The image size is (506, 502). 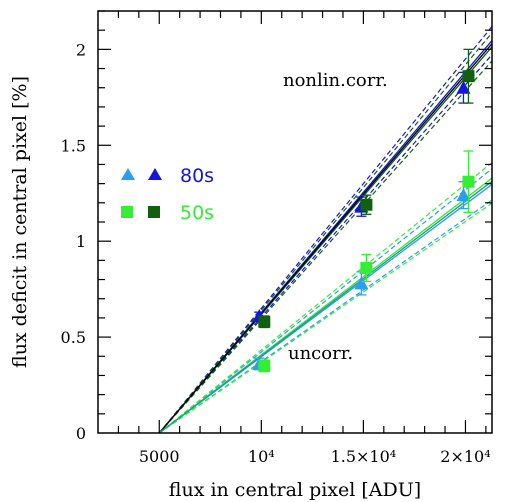 What do you see at coordinates (465, 456) in the screenshot?
I see `x-tick-label: 2×10⁴` at bounding box center [465, 456].